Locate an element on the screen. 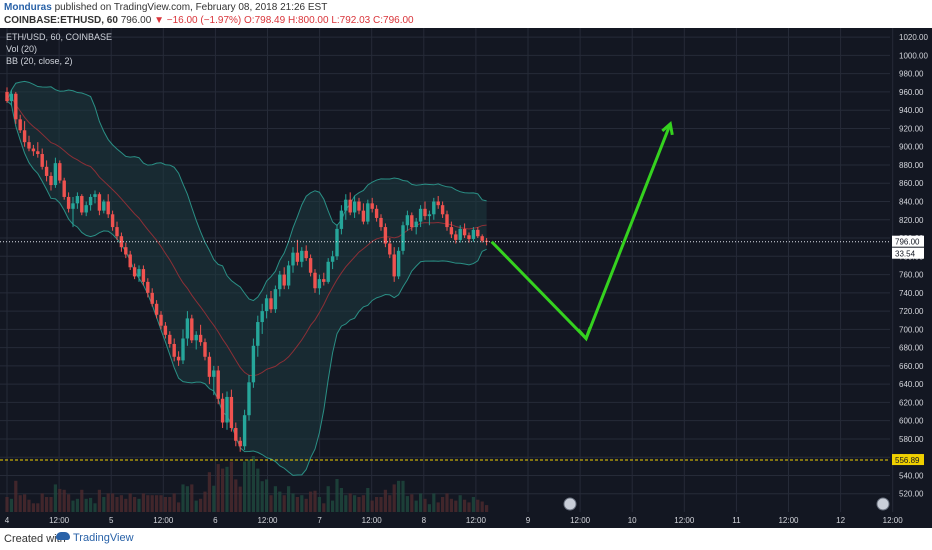  y-tick-label: 820.00 is located at coordinates (911, 220).